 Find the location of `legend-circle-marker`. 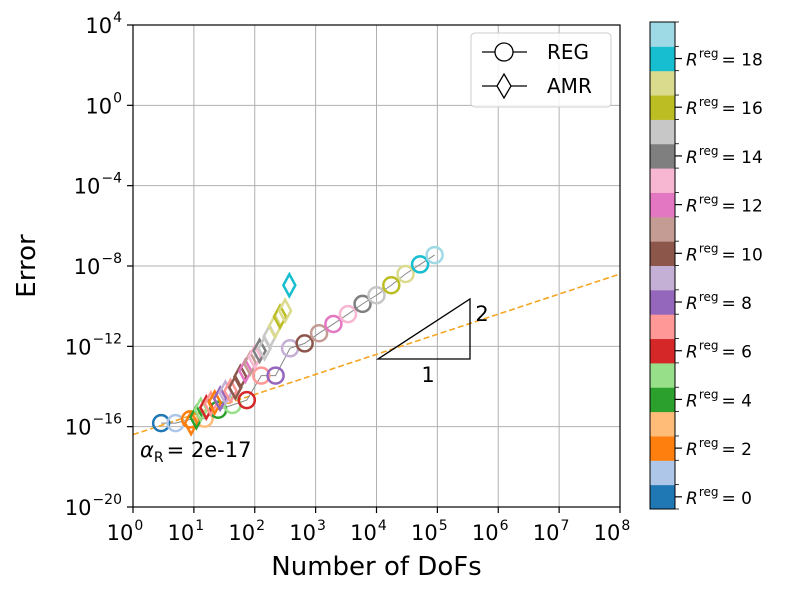

legend-circle-marker is located at coordinates (504, 52).